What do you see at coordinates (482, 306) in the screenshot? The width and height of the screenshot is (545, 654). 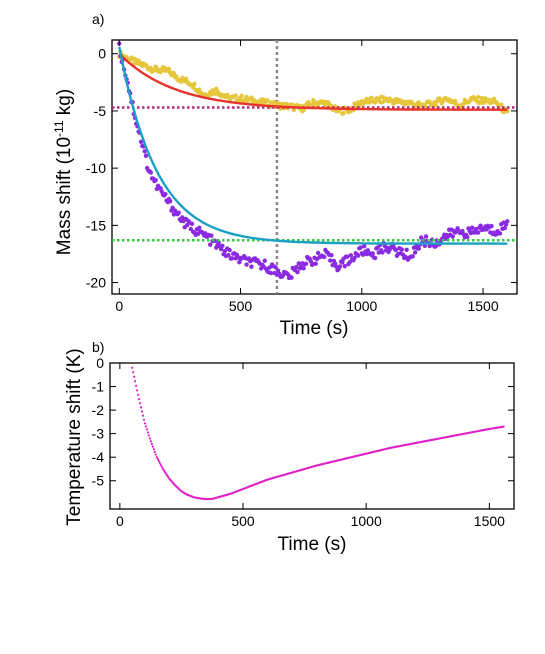 I see `panel-a-0-x-tick-label: 1500` at bounding box center [482, 306].